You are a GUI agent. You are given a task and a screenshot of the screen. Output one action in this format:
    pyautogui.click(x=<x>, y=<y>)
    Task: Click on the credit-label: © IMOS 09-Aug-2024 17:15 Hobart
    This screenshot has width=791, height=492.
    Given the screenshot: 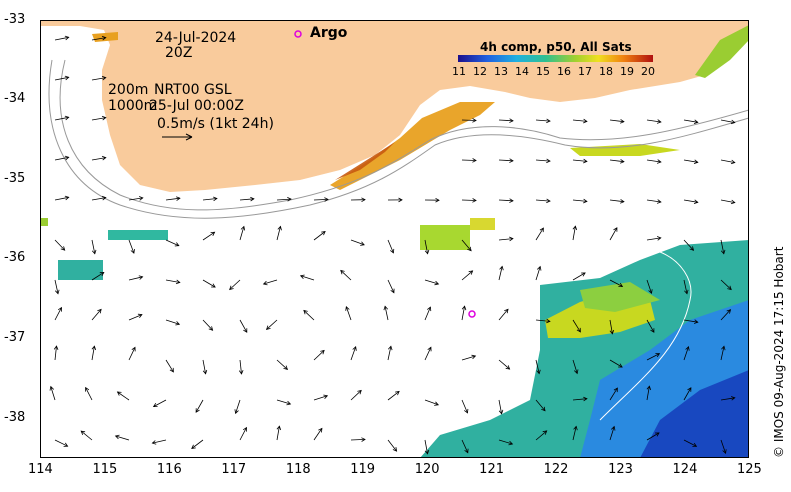 What is the action you would take?
    pyautogui.click(x=779, y=352)
    